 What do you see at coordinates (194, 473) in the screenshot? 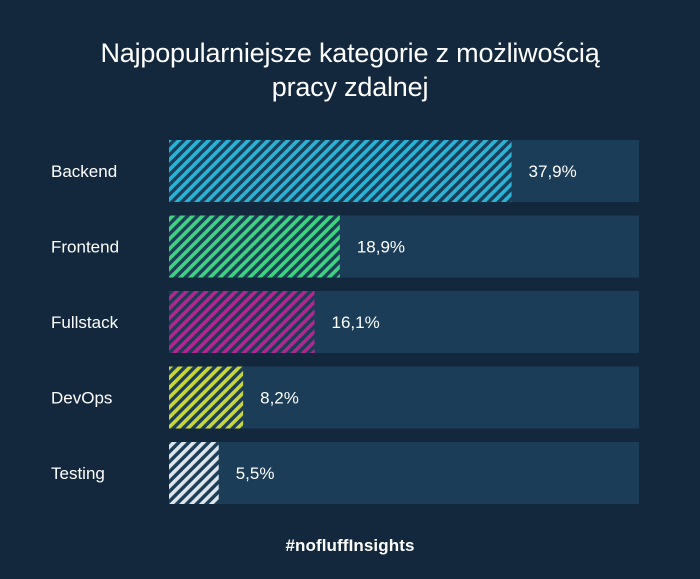
I see `bar-testing` at bounding box center [194, 473].